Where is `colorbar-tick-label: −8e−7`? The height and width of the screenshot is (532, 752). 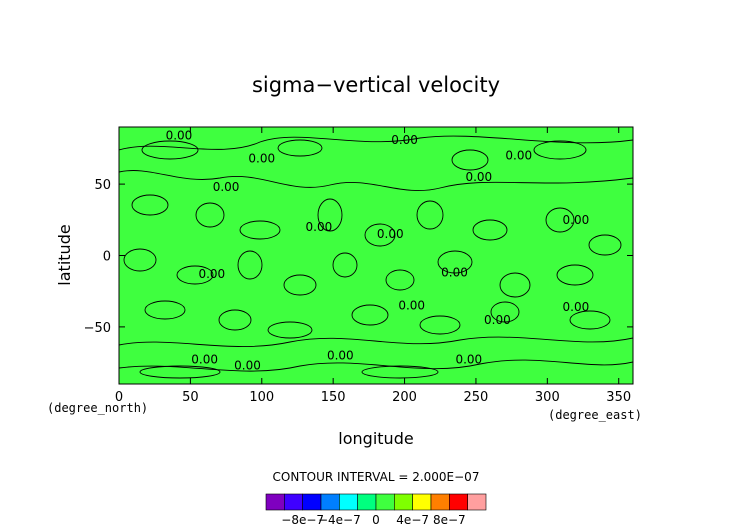 colorbar-tick-label: −8e−7 is located at coordinates (302, 520).